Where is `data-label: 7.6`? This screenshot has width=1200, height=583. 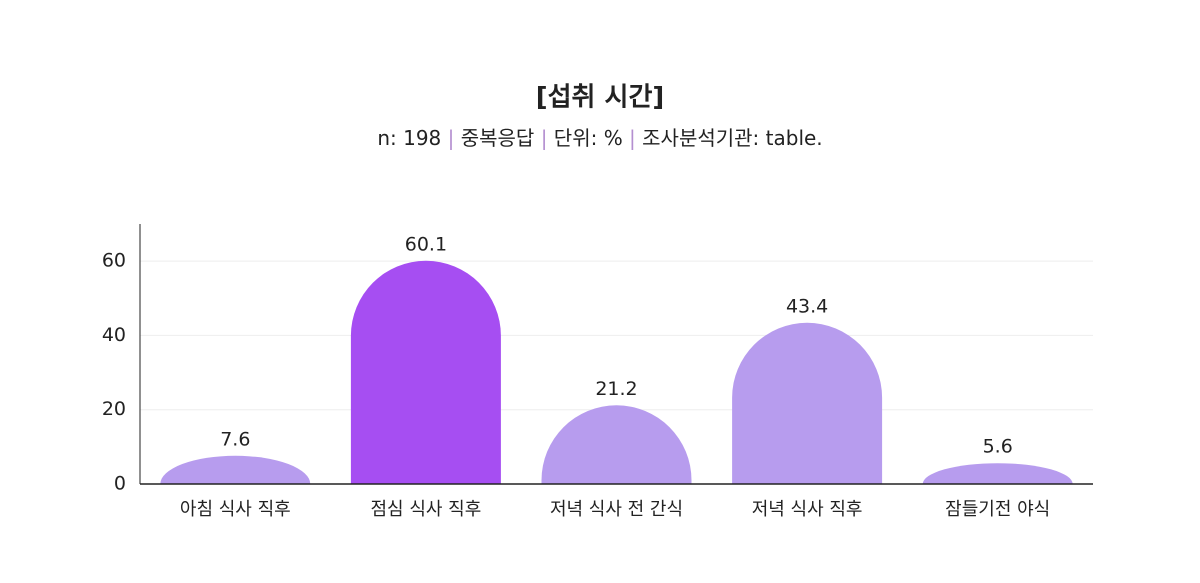 data-label: 7.6 is located at coordinates (235, 439).